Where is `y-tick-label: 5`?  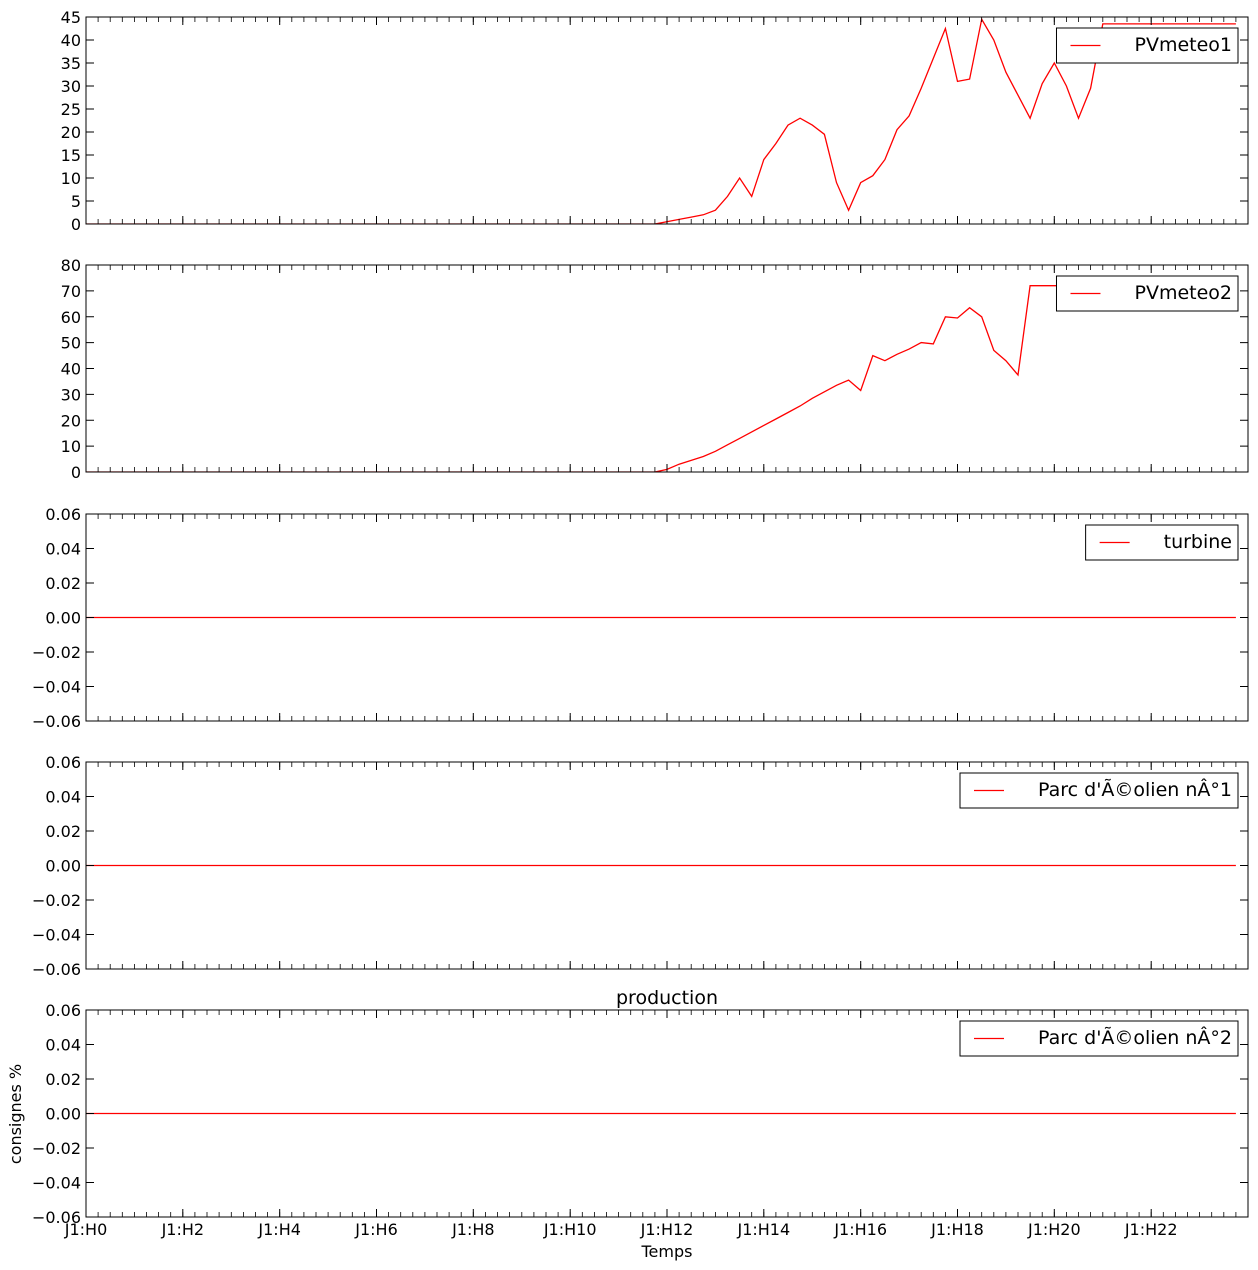 y-tick-label: 5 is located at coordinates (76, 201).